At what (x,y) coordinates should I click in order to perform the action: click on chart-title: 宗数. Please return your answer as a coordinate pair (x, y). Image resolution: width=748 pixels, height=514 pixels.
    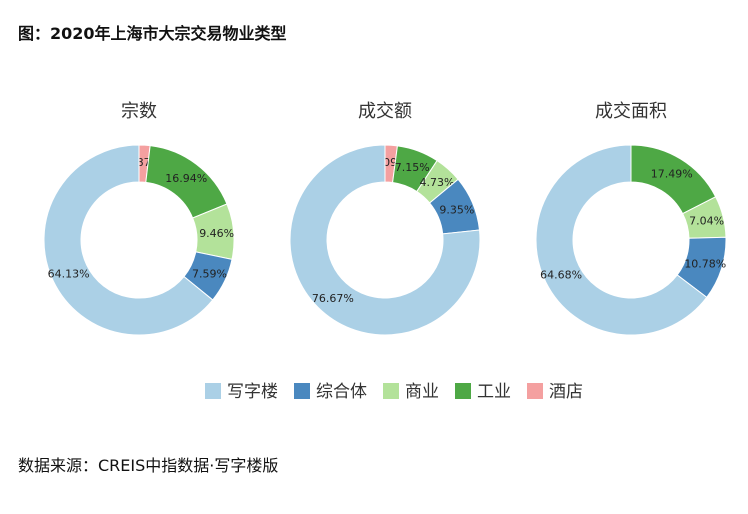
    Looking at the image, I should click on (139, 111).